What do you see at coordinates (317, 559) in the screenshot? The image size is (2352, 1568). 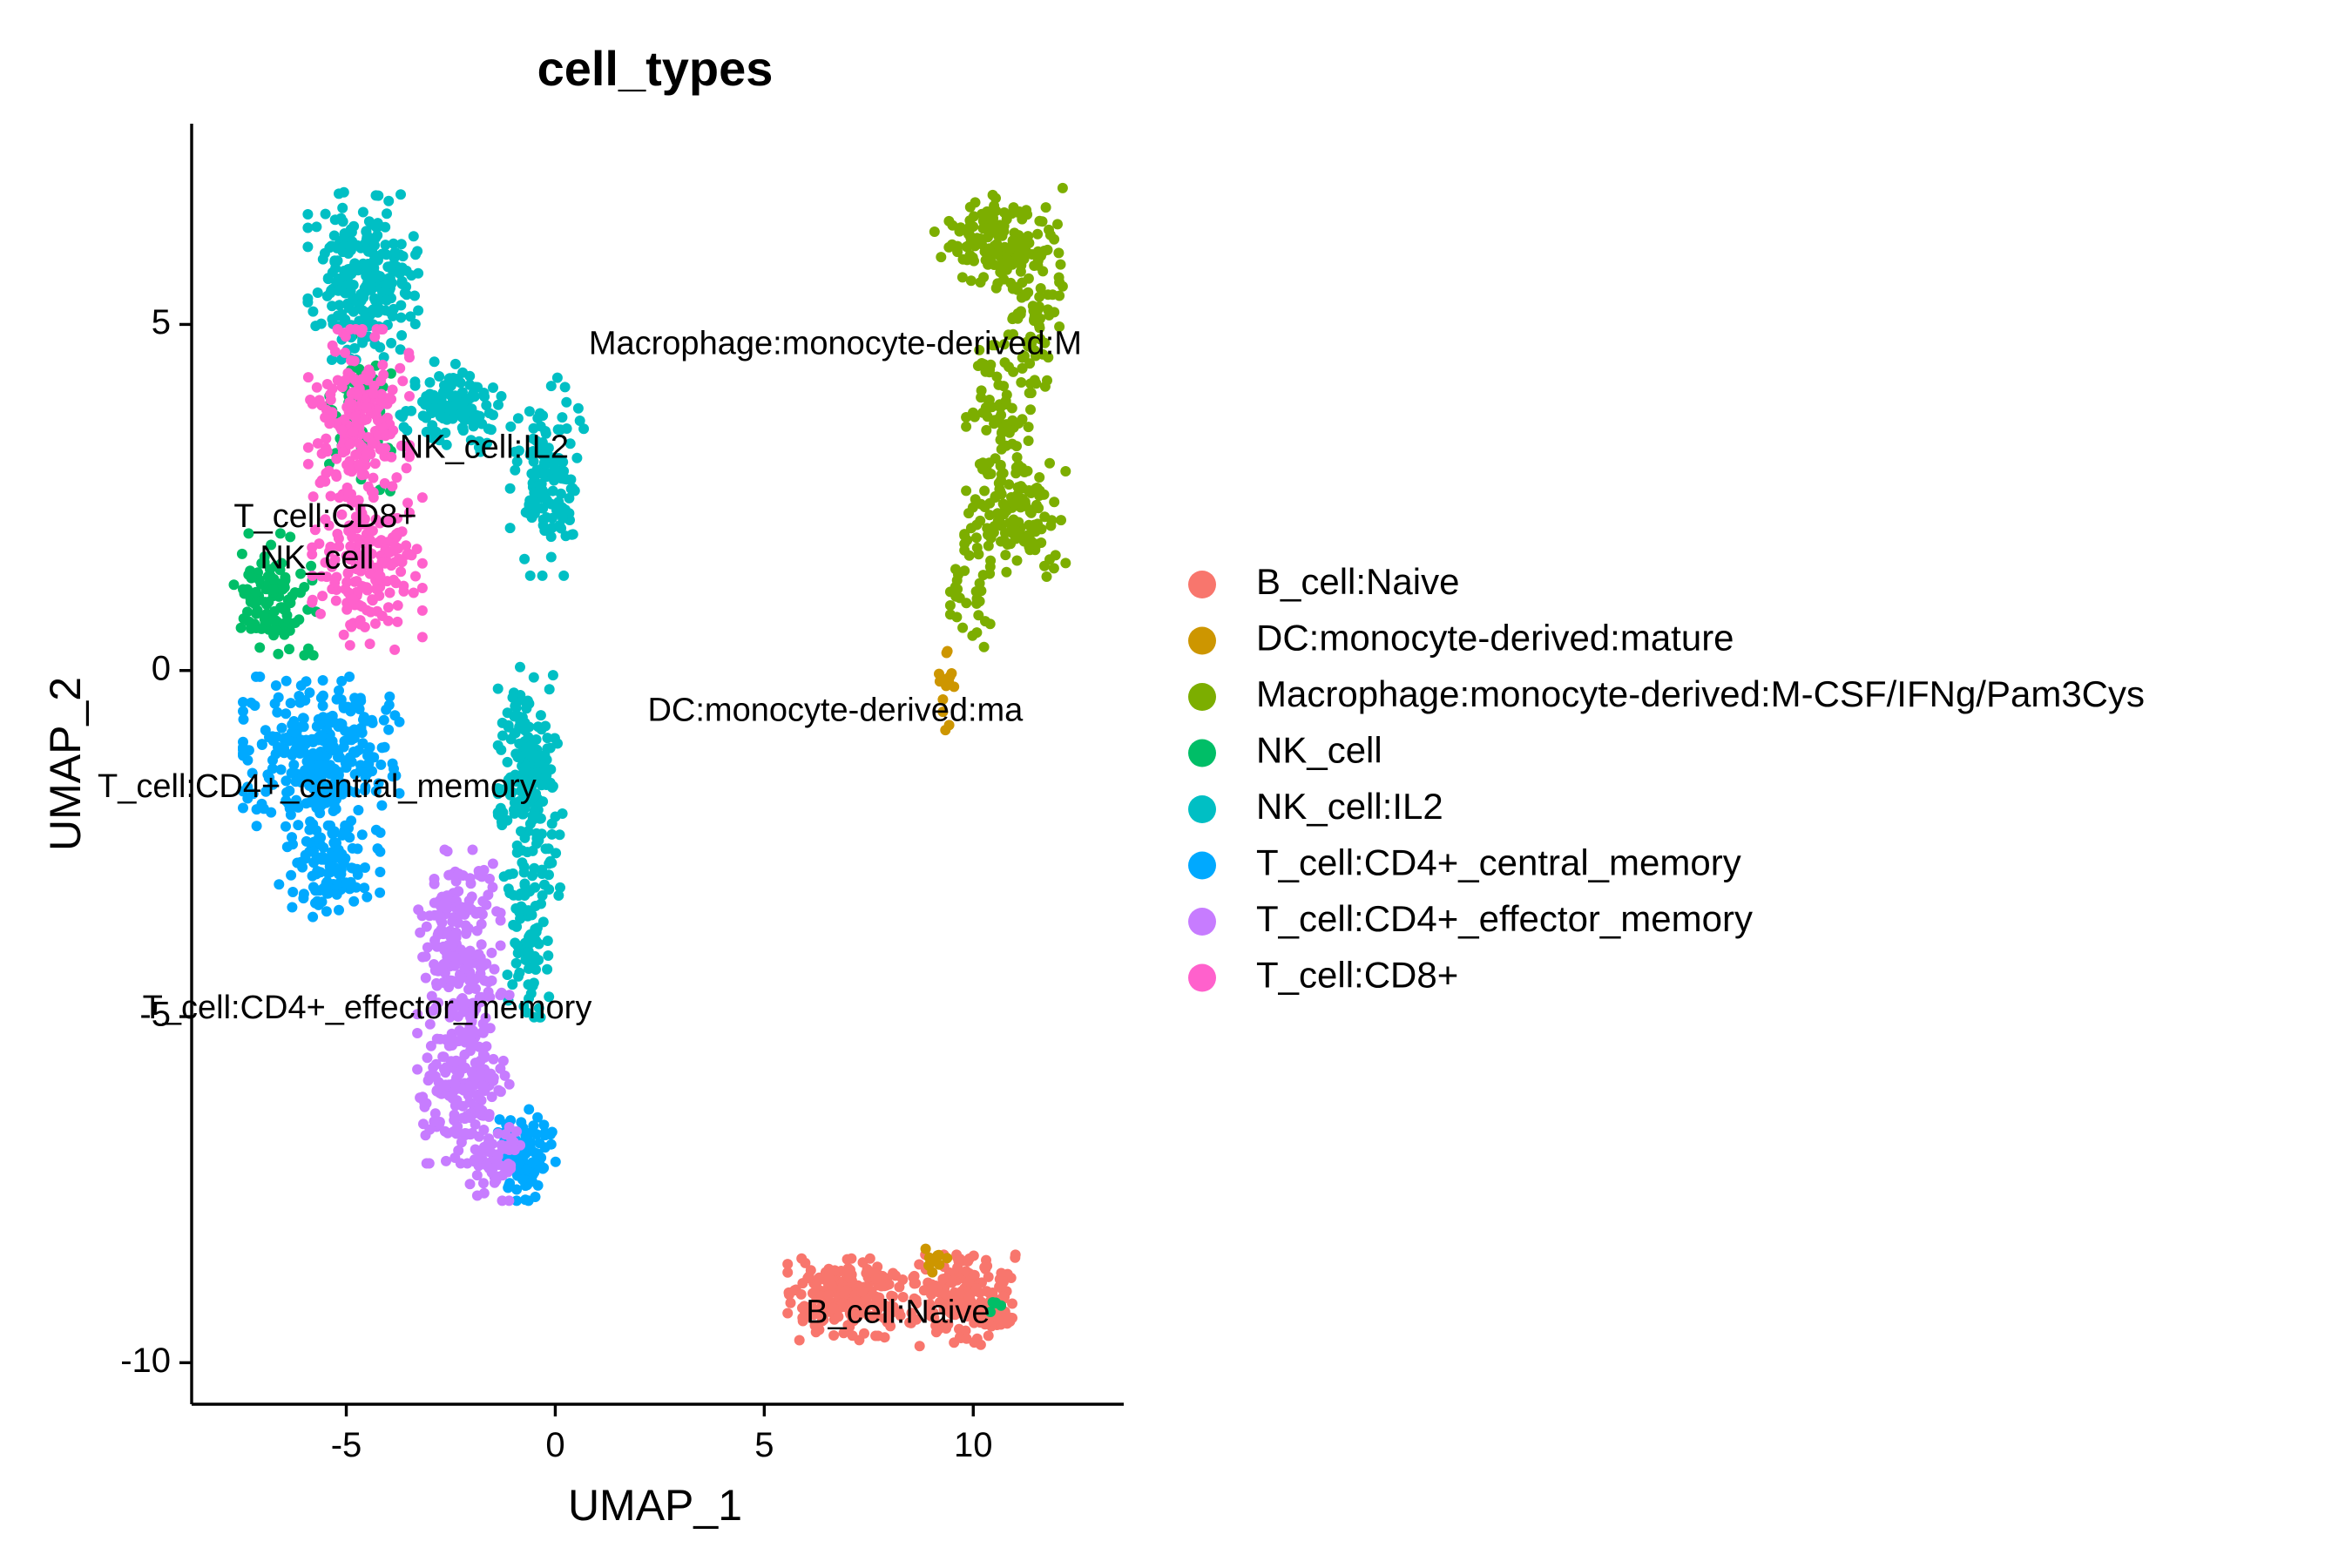 I see `cluster-label: NK_cell` at bounding box center [317, 559].